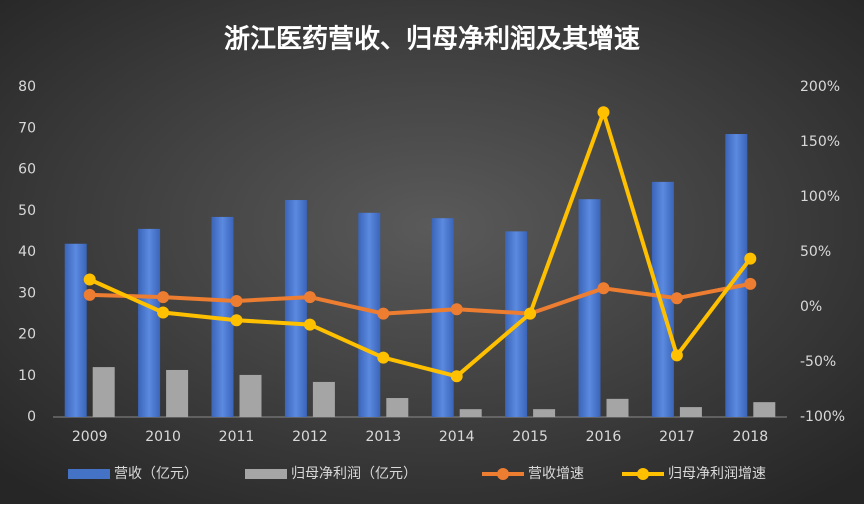 The width and height of the screenshot is (864, 508). What do you see at coordinates (27, 252) in the screenshot?
I see `y-tick-label: 40` at bounding box center [27, 252].